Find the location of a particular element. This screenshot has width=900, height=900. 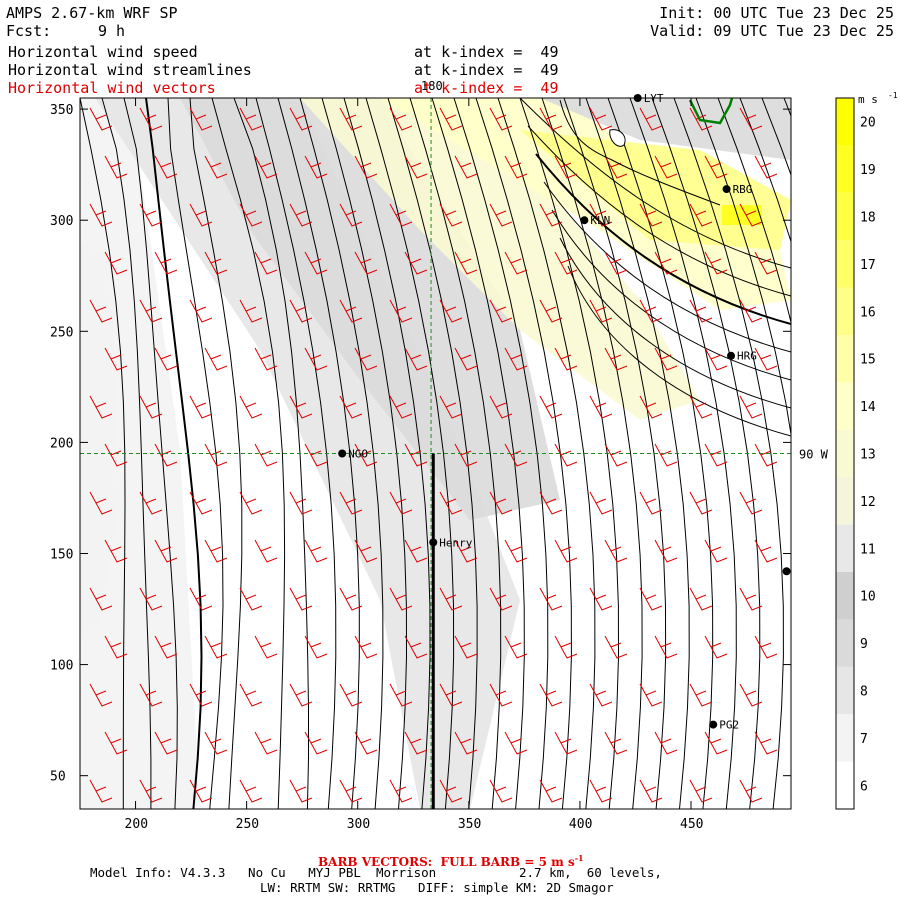

station-label: HRG is located at coordinates (747, 356).